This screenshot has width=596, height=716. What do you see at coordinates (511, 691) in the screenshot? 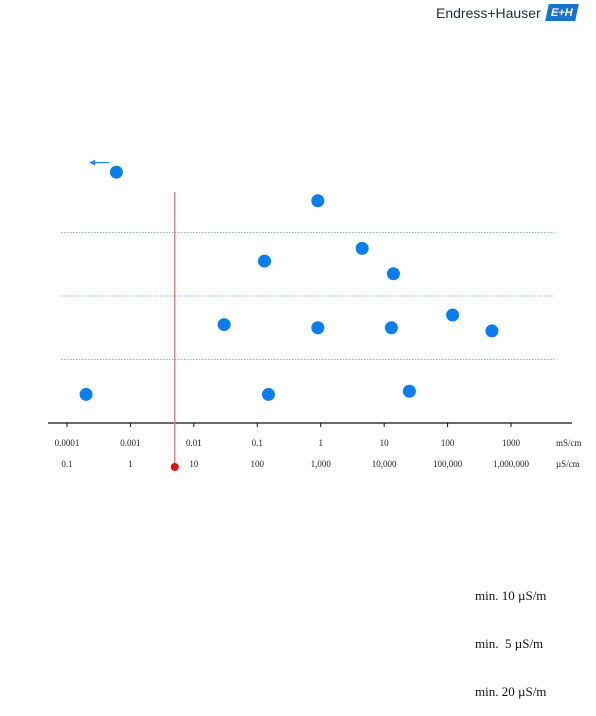
I see `minimum-line-3: min. 20 µS/m` at bounding box center [511, 691].